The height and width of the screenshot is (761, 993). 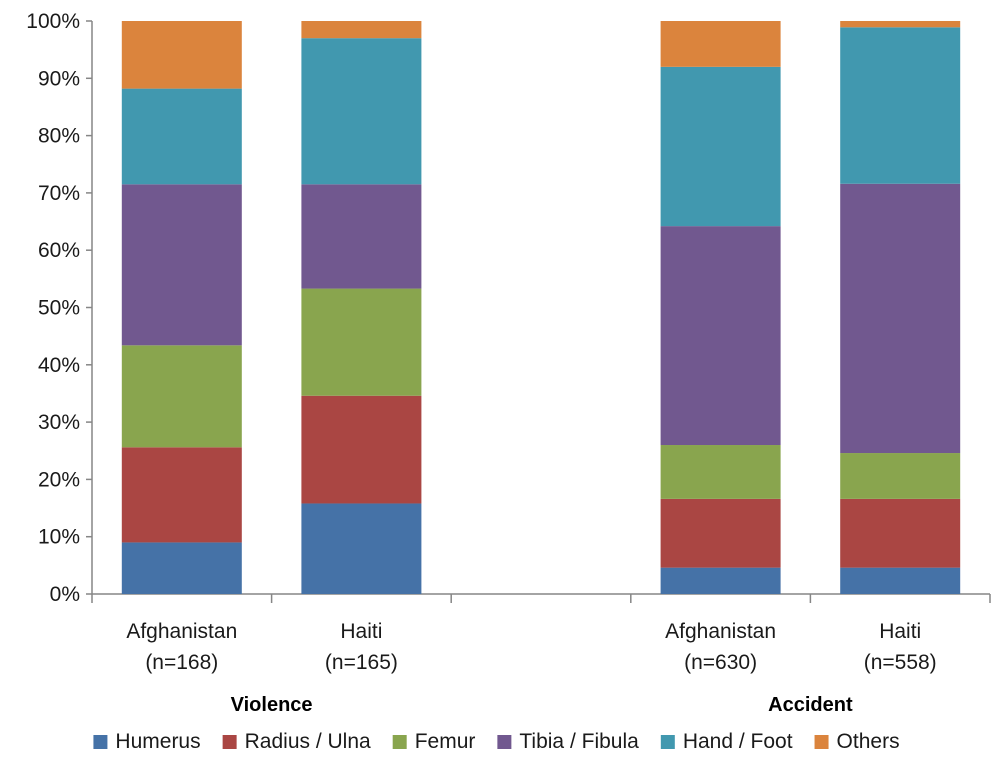 I want to click on y-axis: 0% 10% 20% 30% 40% 50% 60% 70% 80% 90% 100%, so click(x=59, y=308).